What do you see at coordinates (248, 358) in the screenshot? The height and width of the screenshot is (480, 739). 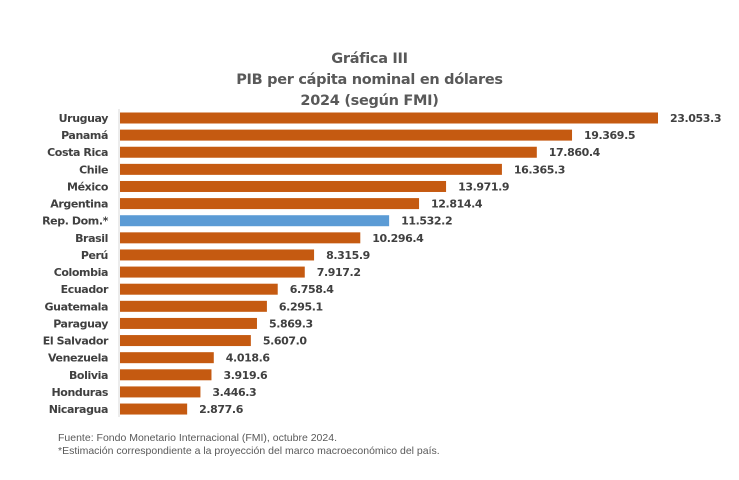 I see `data-label: 4.018.6` at bounding box center [248, 358].